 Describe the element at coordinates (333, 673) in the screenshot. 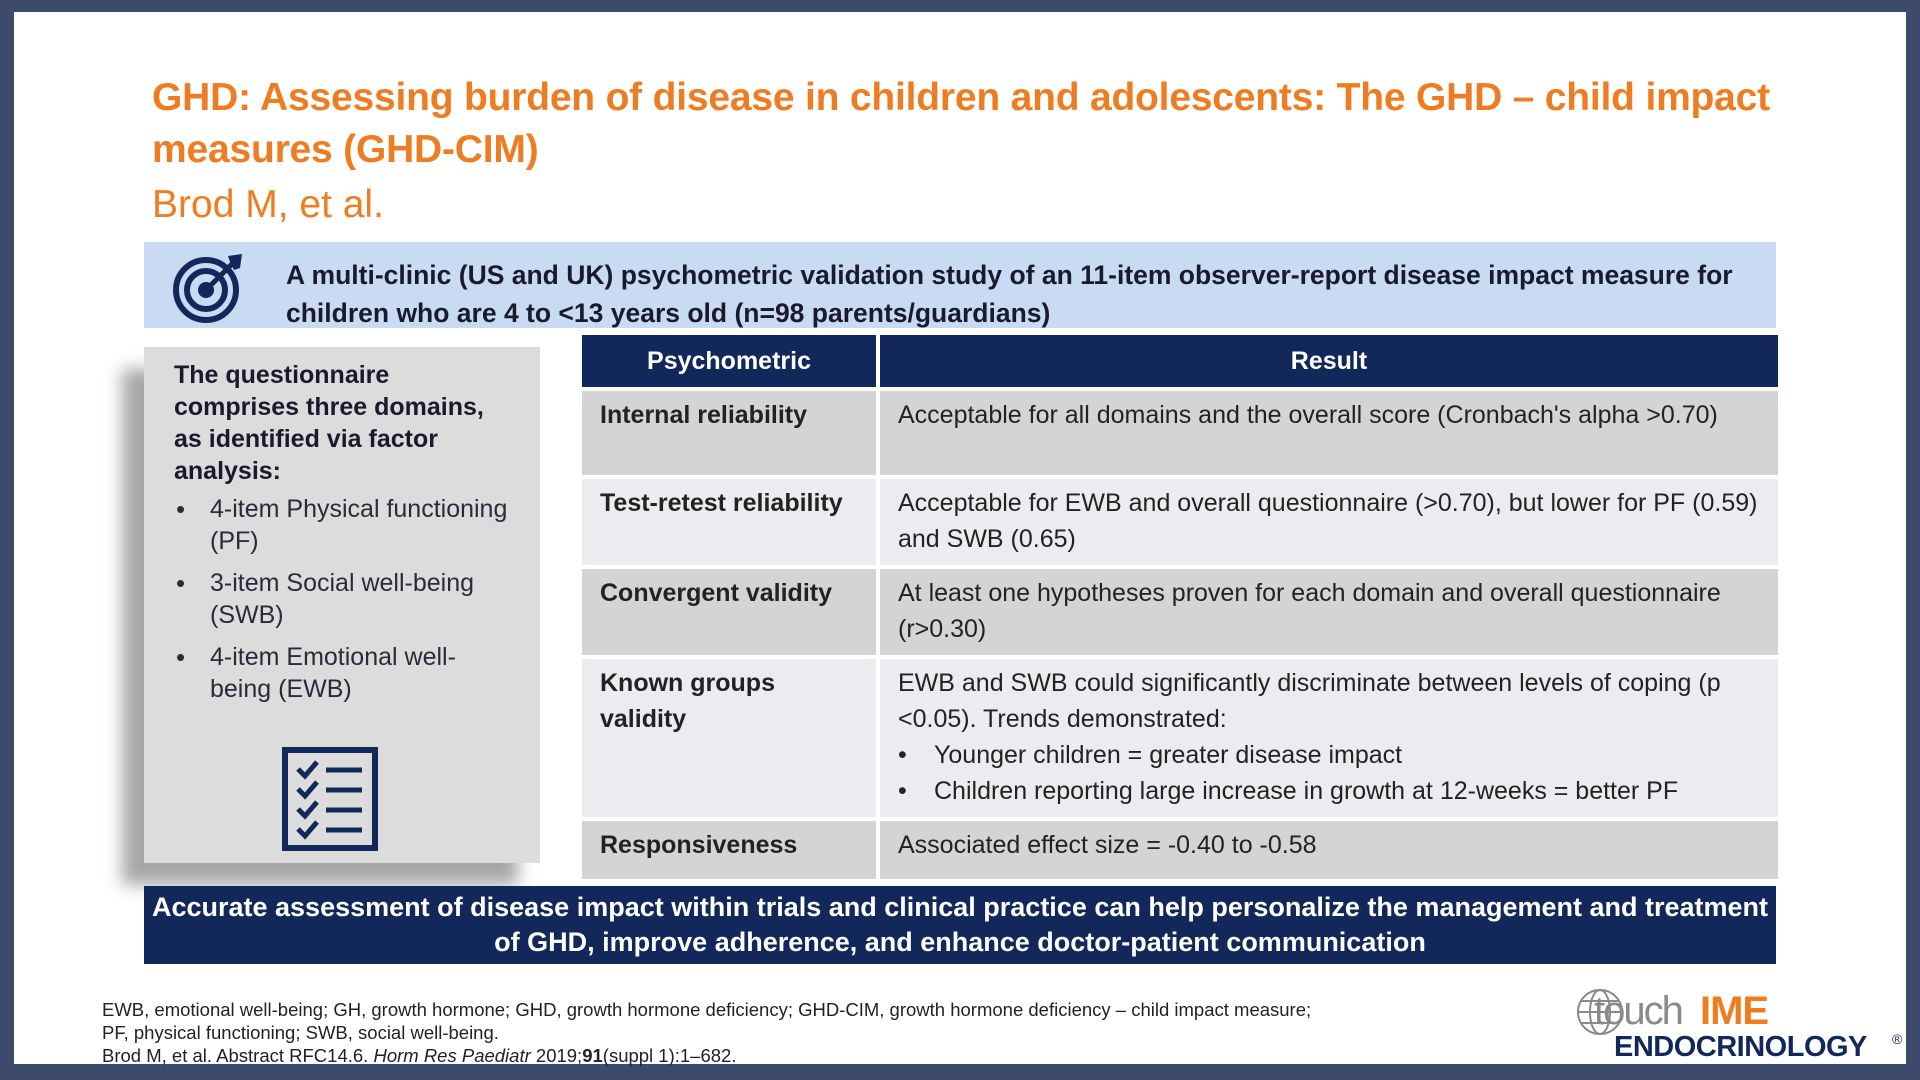

I see `list-item-label: 4-item Emotional well-being (EWB)` at that location.